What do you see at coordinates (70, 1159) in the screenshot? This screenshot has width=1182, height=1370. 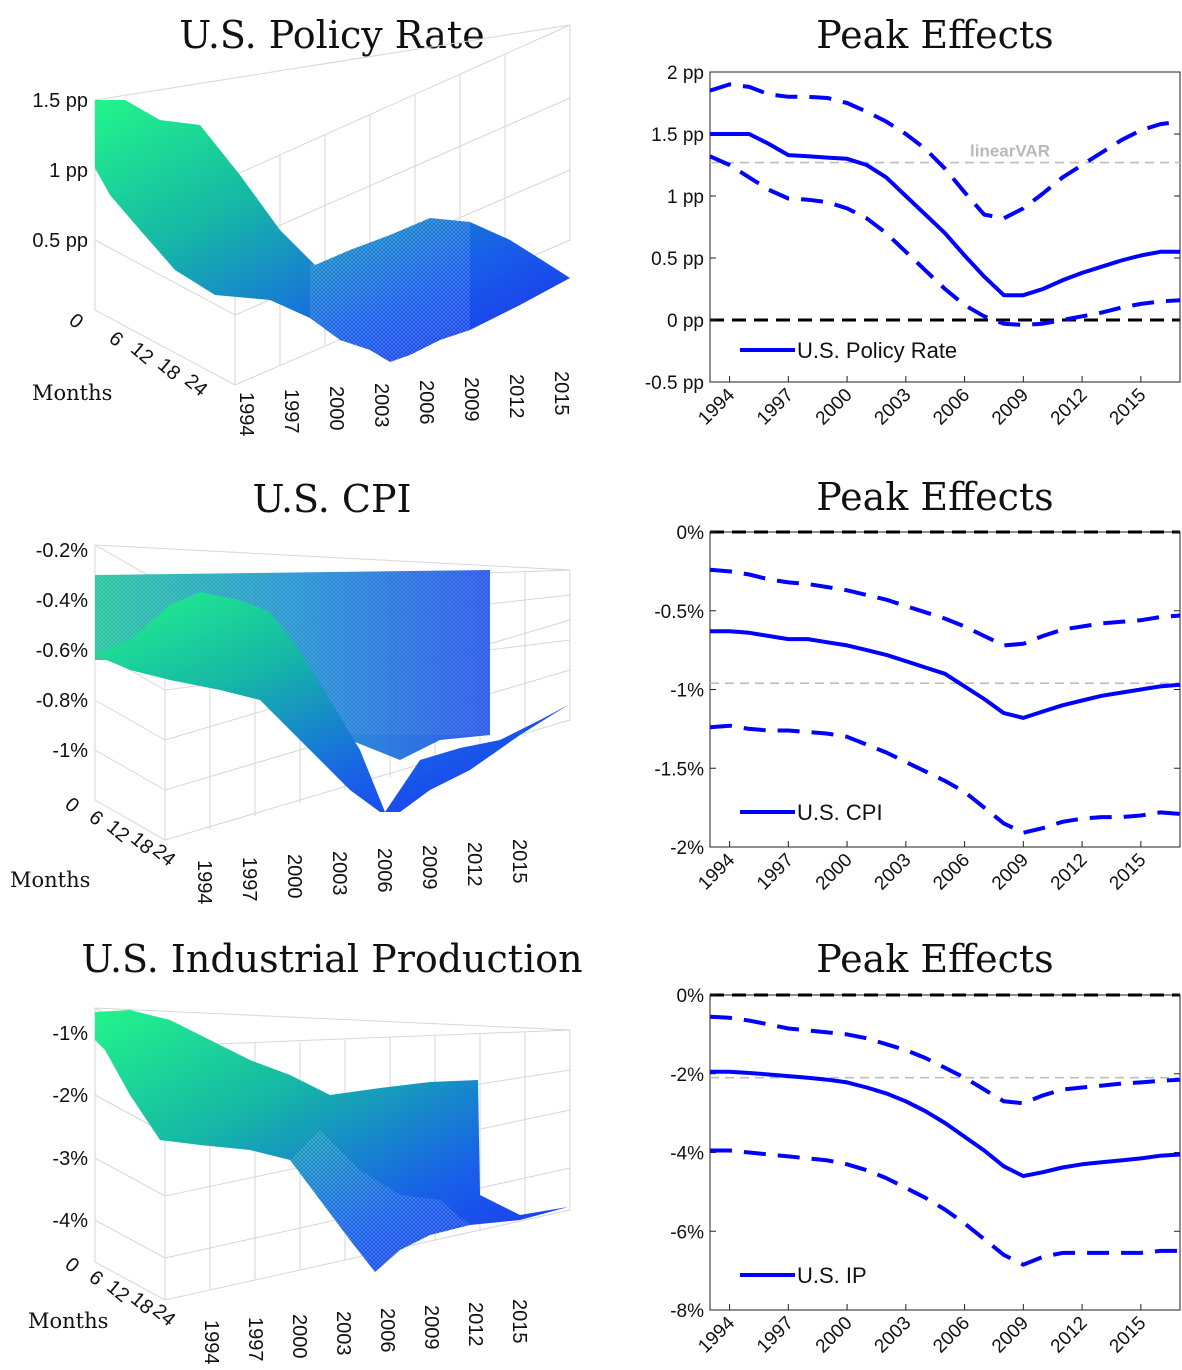 I see `z-tick-label: -3%` at bounding box center [70, 1159].